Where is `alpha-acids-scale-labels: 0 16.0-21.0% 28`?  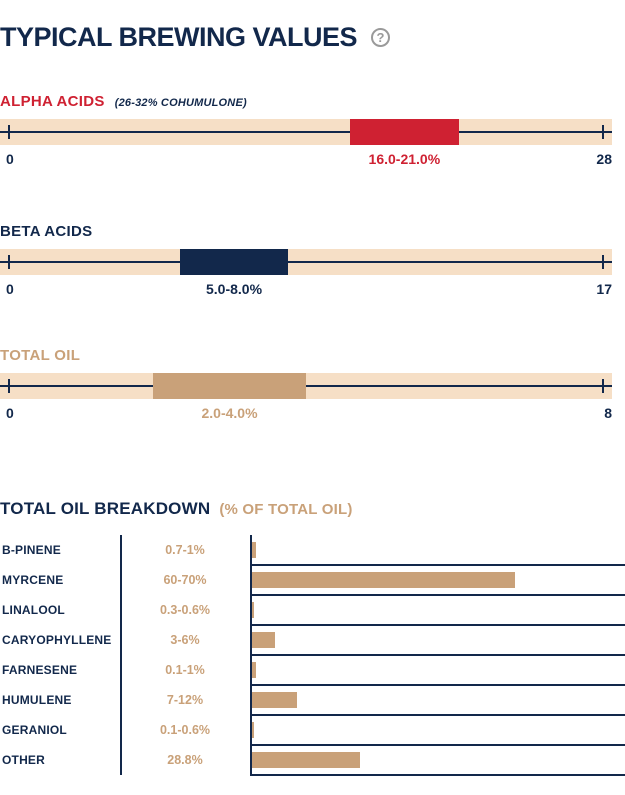 alpha-acids-scale-labels: 0 16.0-21.0% 28 is located at coordinates (306, 161).